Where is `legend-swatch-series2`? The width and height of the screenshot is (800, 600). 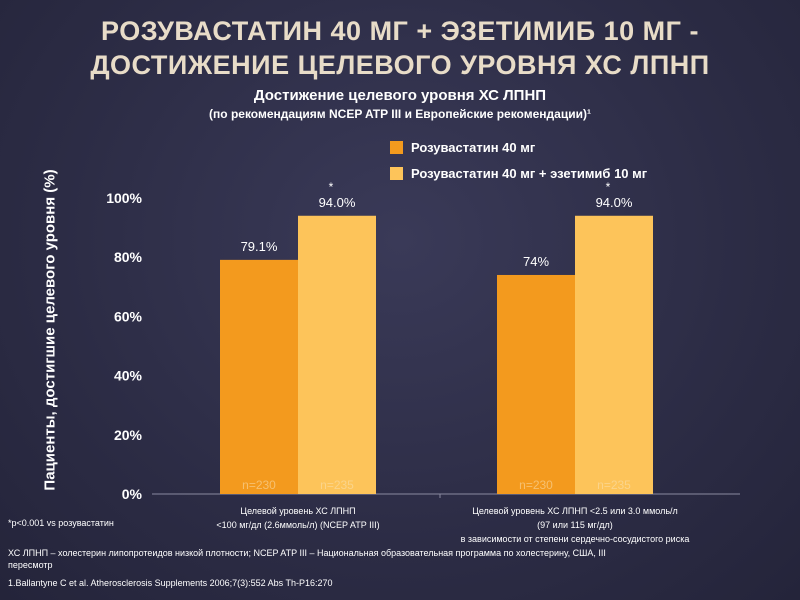
legend-swatch-series2 is located at coordinates (396, 173).